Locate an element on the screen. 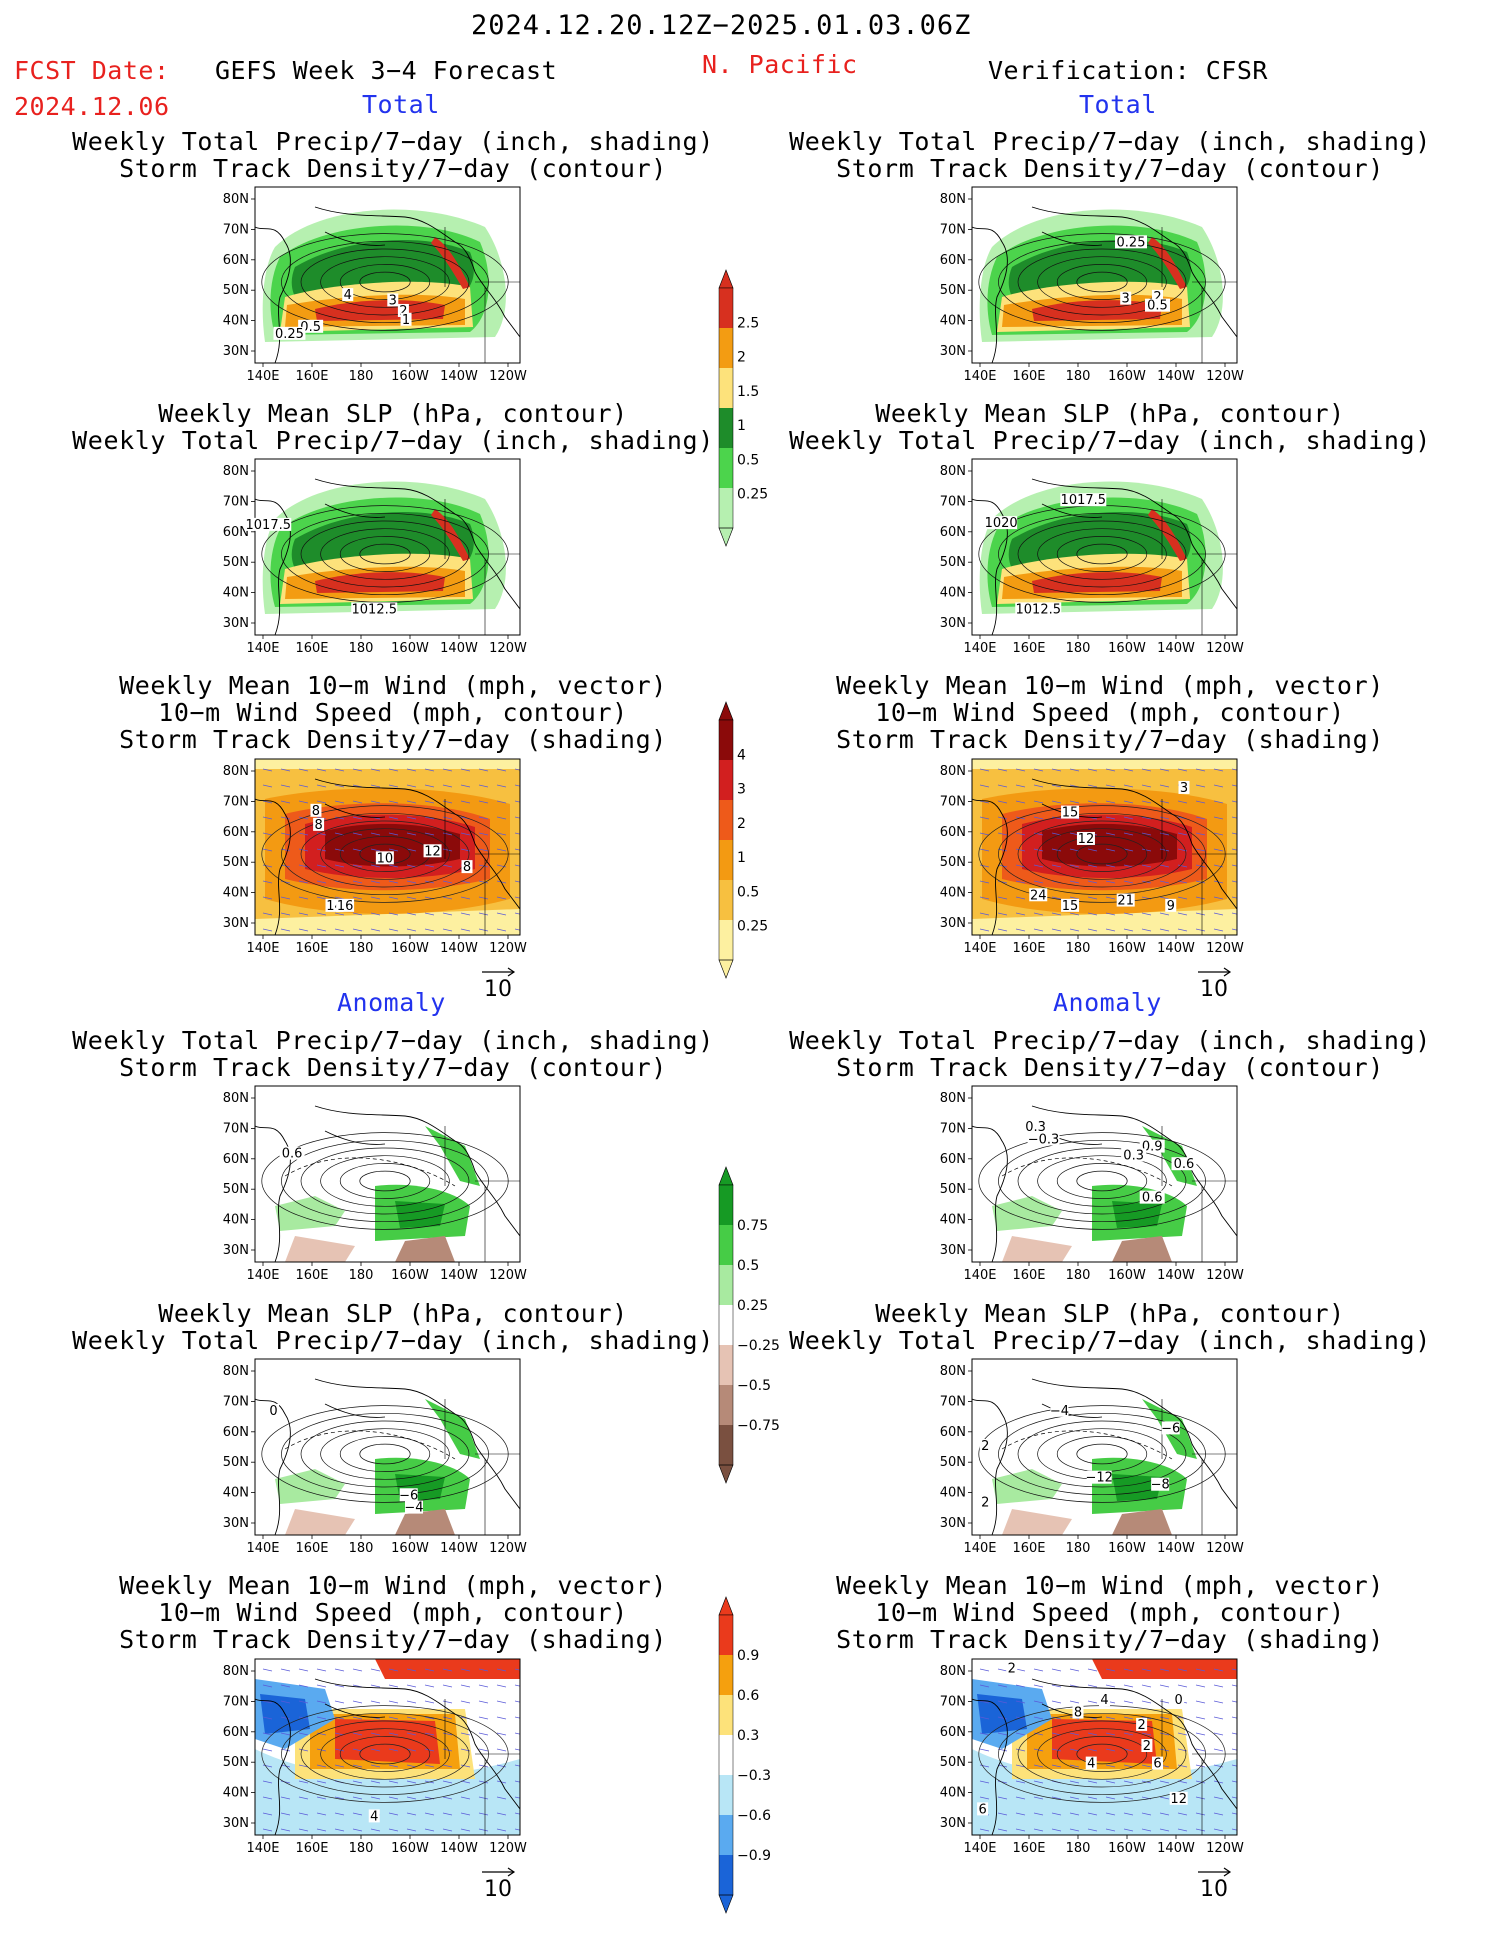  lat-tick-label: 80N is located at coordinates (953, 199).